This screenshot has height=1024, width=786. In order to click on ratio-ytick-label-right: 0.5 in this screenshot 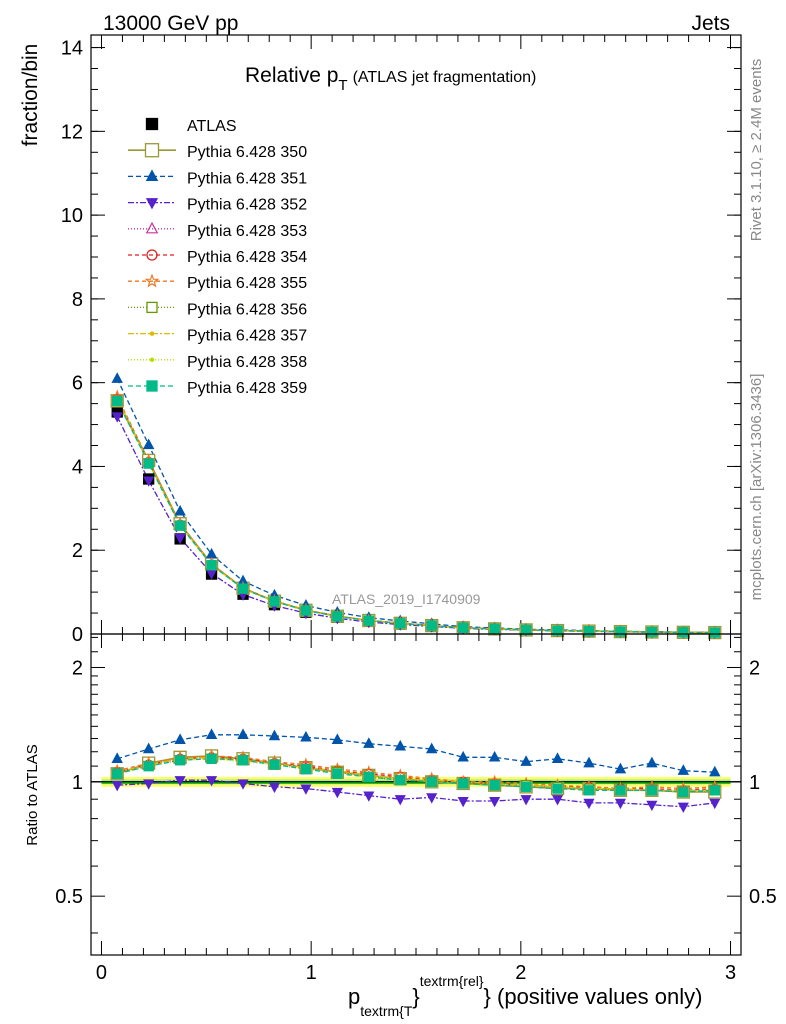, I will do `click(763, 897)`.